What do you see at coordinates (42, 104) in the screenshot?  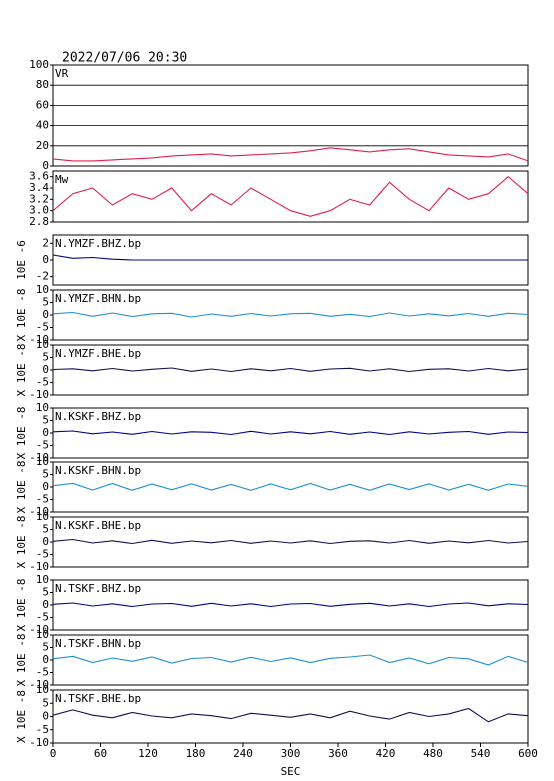 I see `y-tick-label: 60` at bounding box center [42, 104].